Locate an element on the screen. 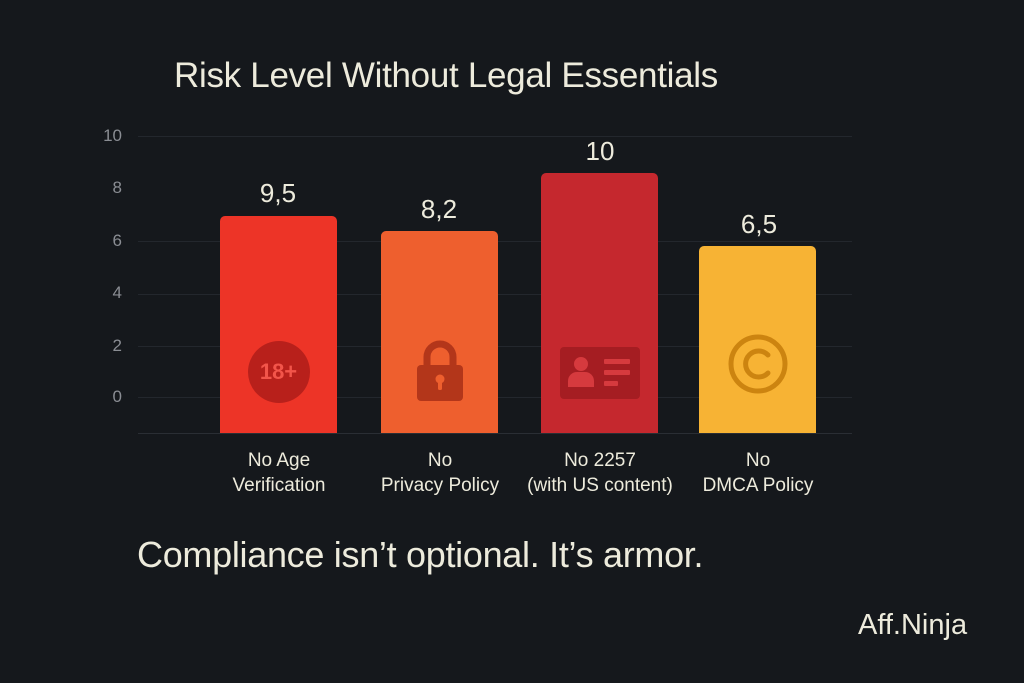  baseline is located at coordinates (495, 433).